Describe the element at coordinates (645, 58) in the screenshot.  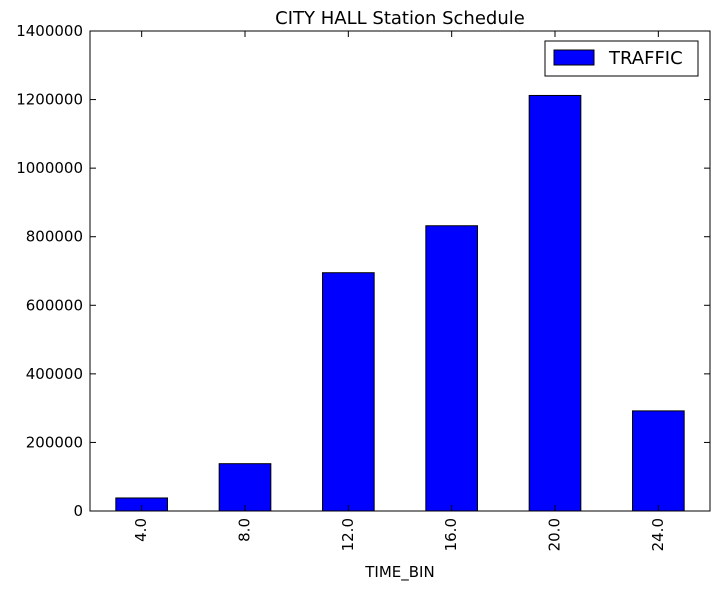
I see `legend-label: TRAFFIC` at that location.